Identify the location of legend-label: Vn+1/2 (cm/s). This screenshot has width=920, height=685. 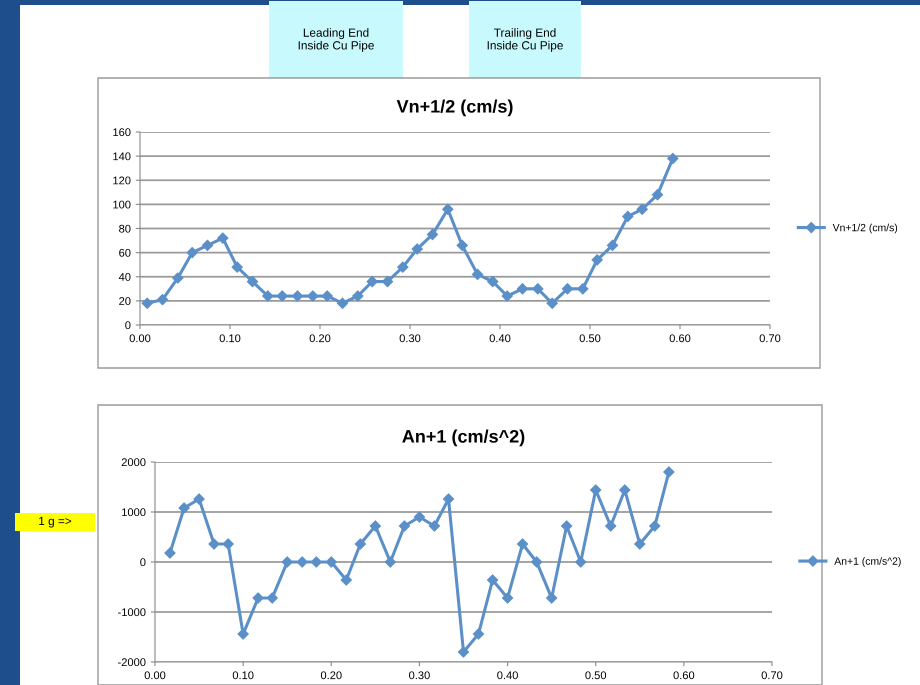
(865, 229).